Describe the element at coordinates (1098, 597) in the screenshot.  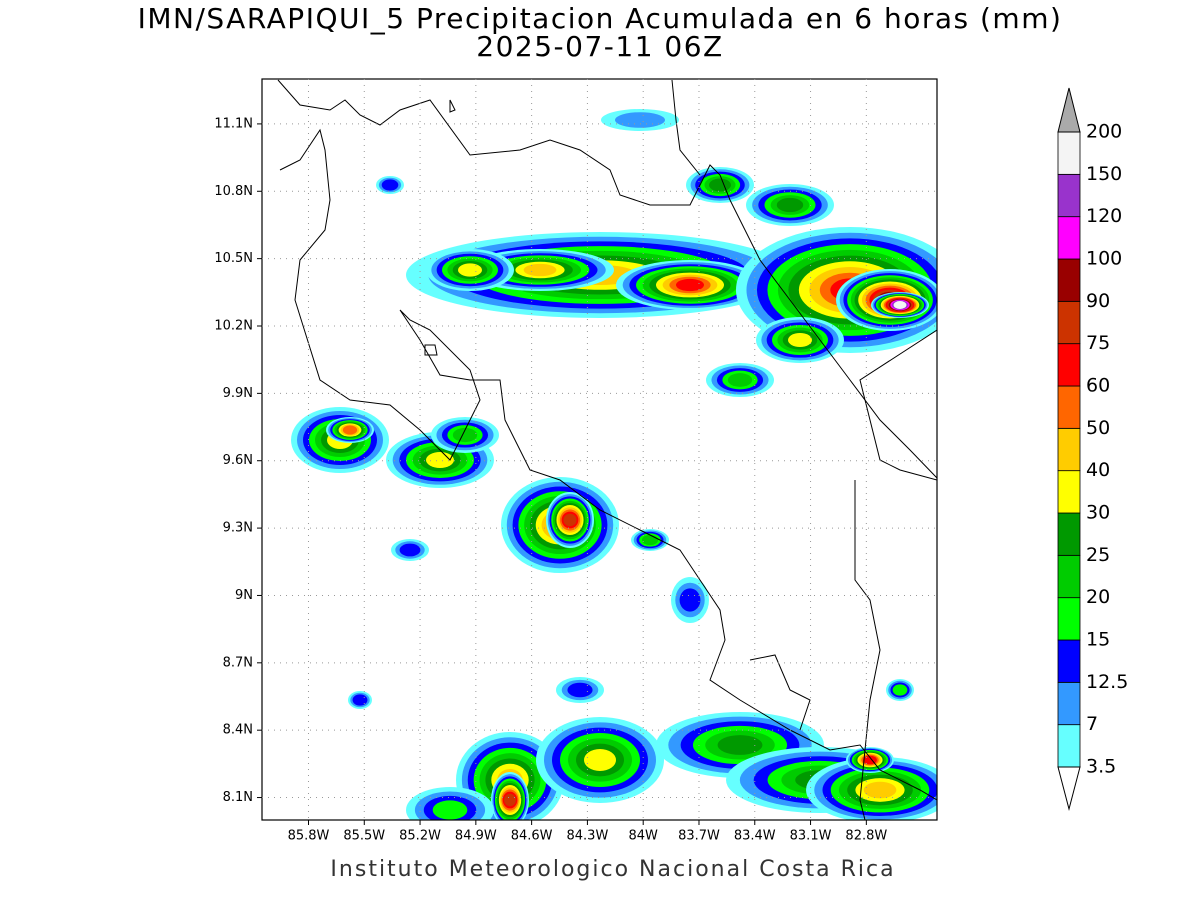
I see `colorbar-label: 20` at that location.